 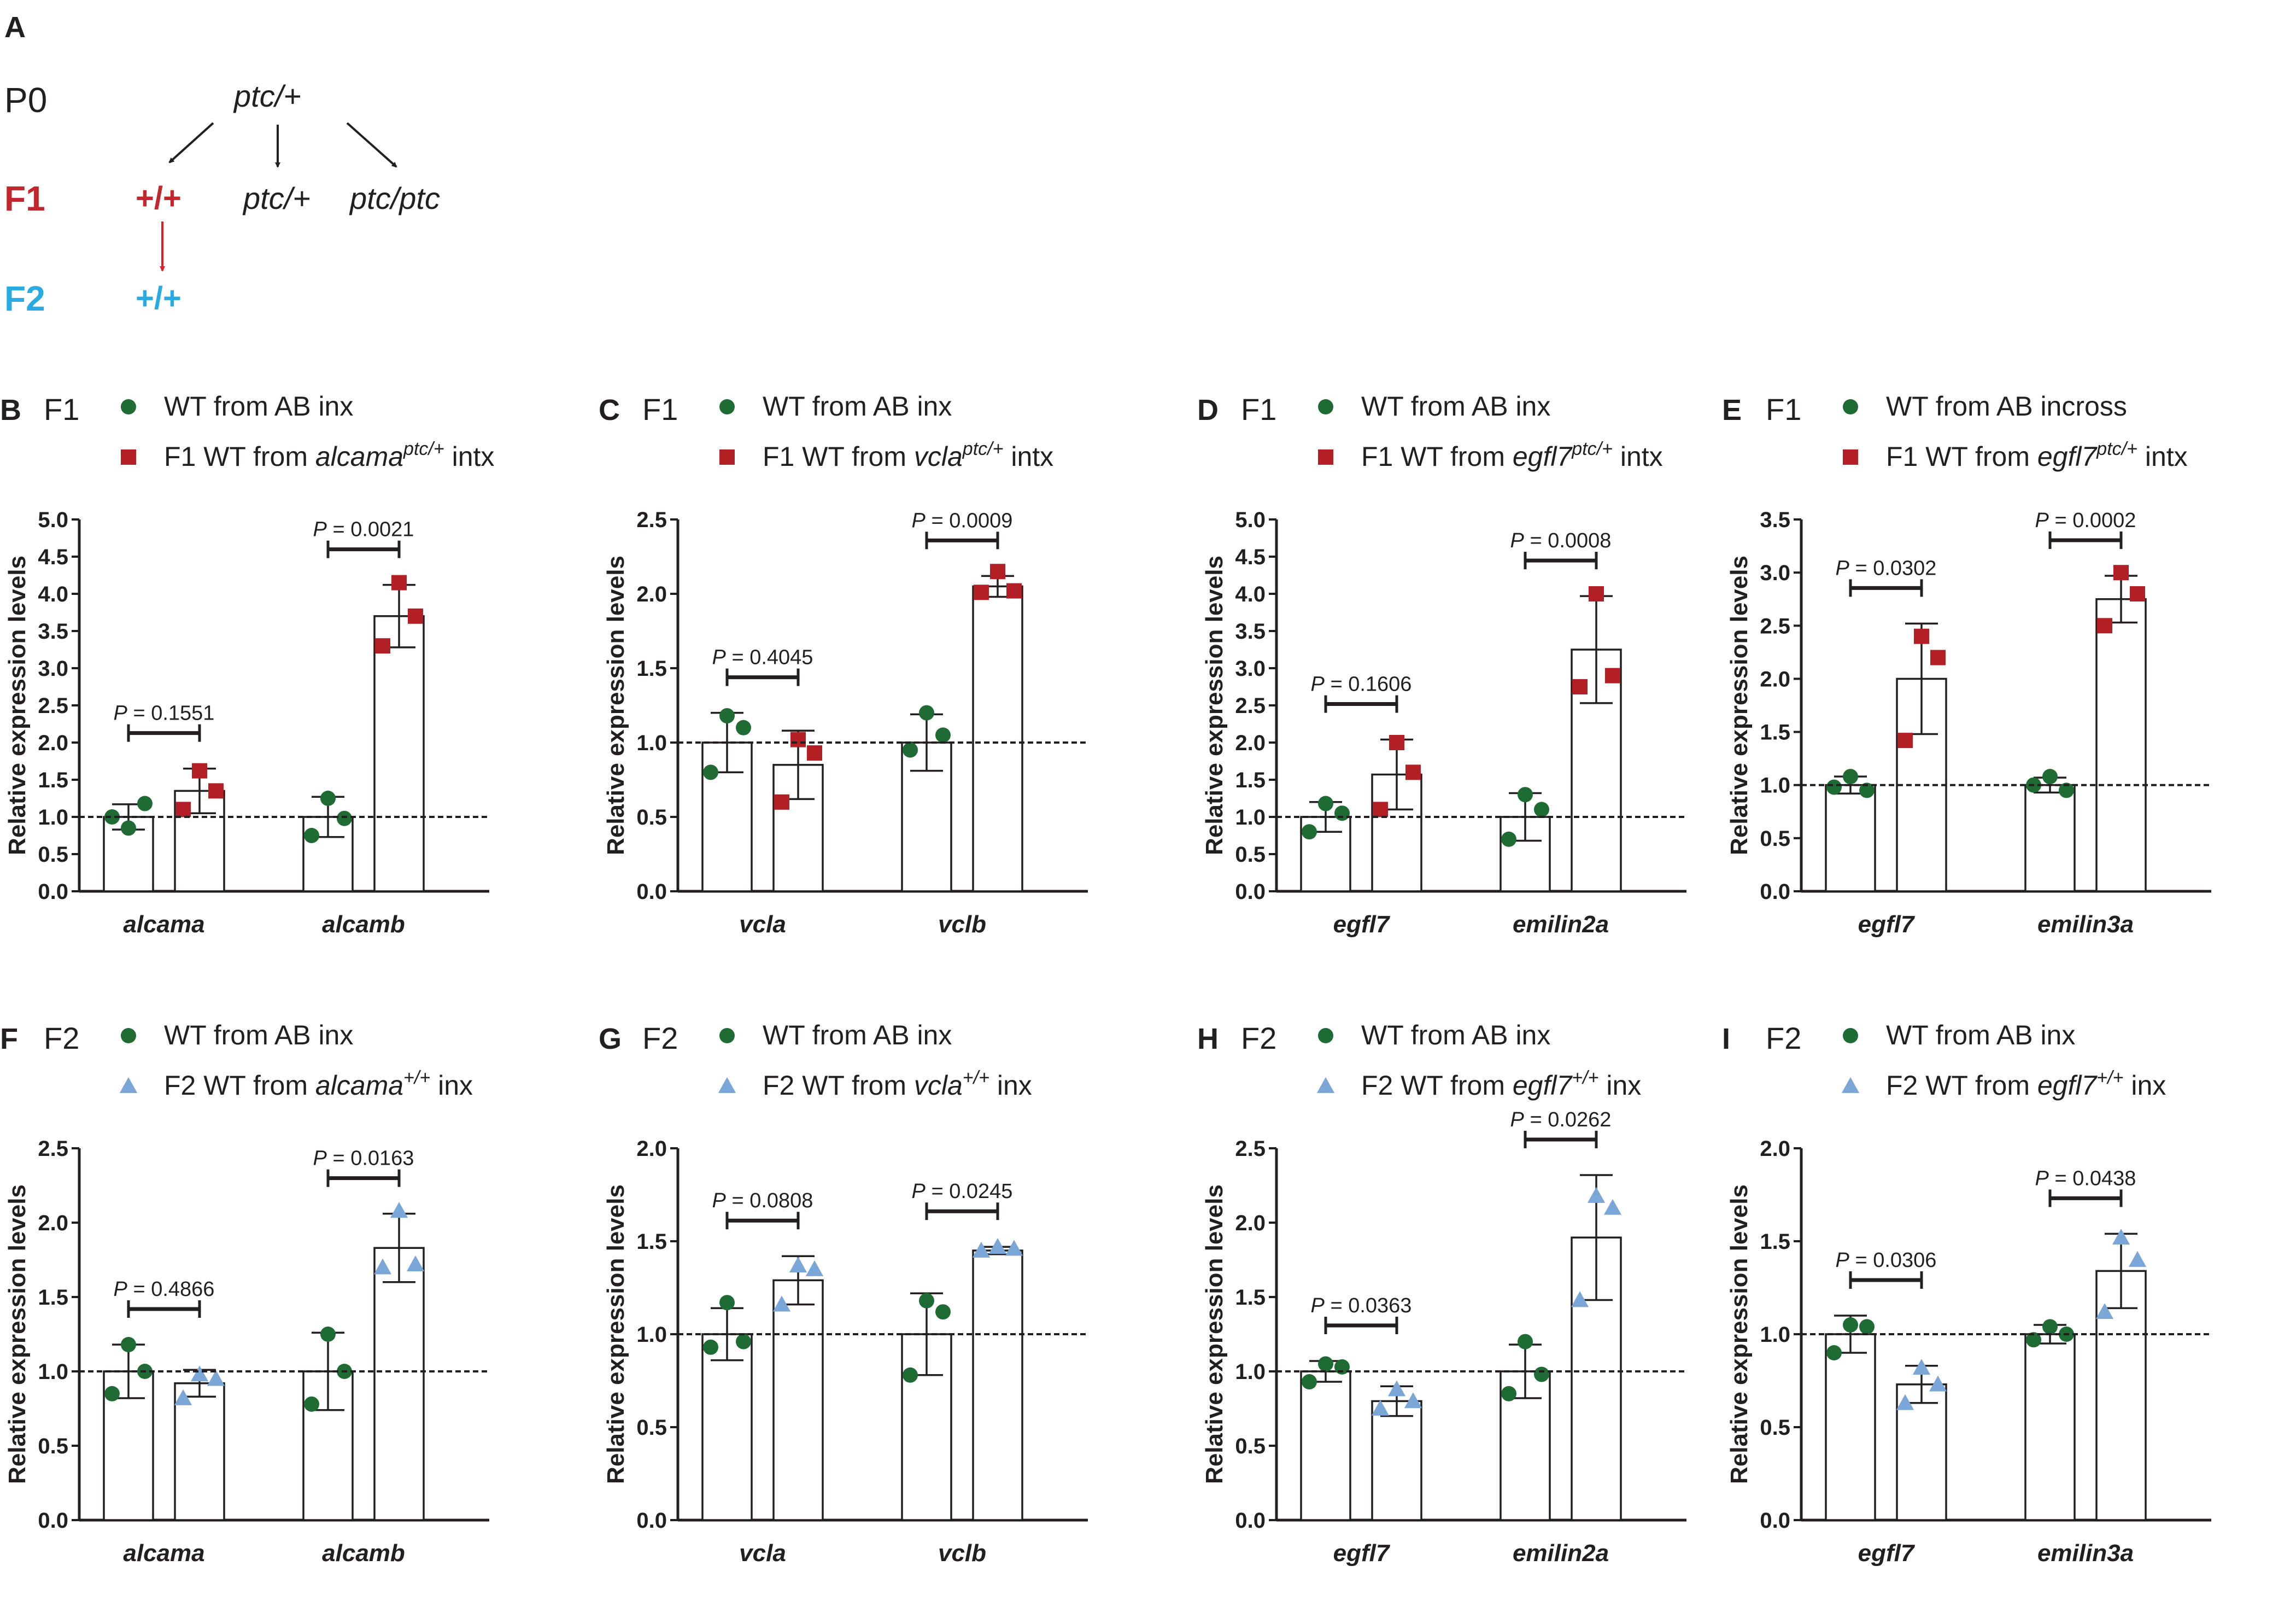 I want to click on y-tick-label: 3.0, so click(x=1250, y=669).